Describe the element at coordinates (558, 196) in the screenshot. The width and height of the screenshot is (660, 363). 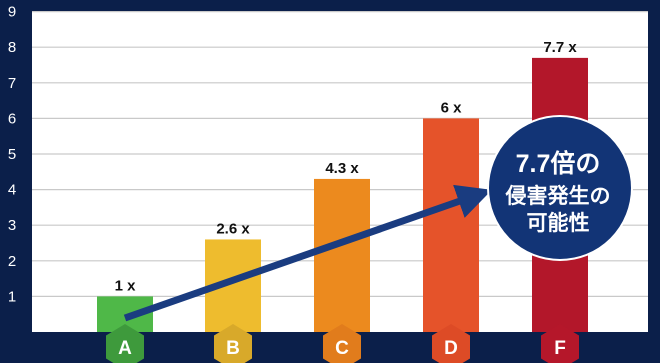
I see `callout-line-2: 侵害発生の` at that location.